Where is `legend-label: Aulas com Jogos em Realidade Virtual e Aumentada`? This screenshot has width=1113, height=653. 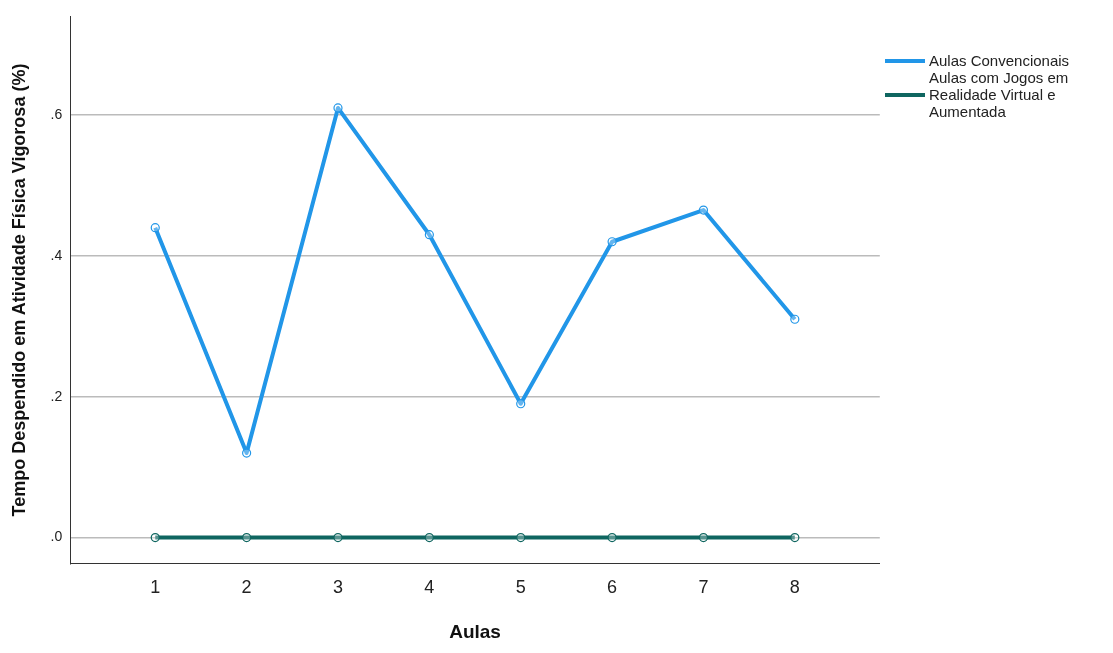 legend-label: Aulas com Jogos em Realidade Virtual e Aumentada is located at coordinates (999, 94).